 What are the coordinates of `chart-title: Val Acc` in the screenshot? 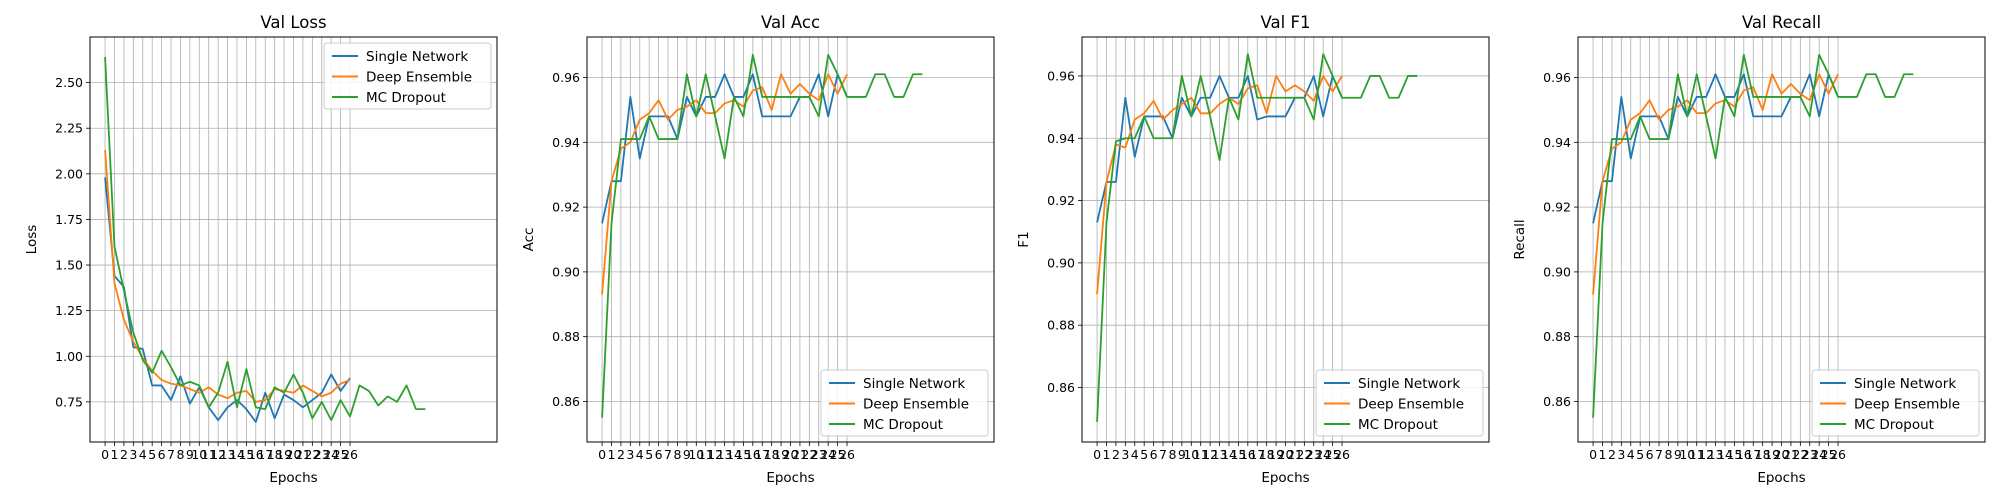 It's located at (790, 22).